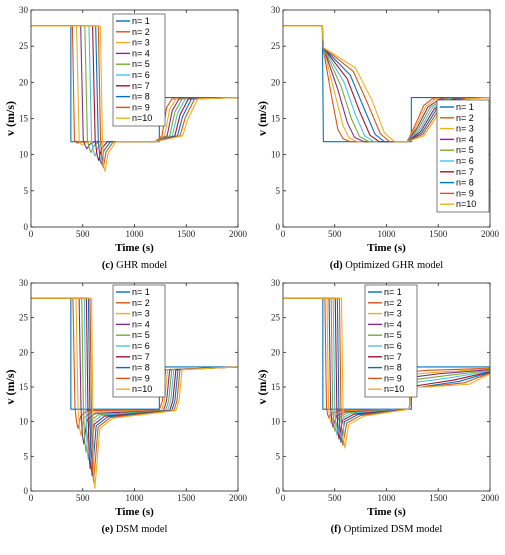 This screenshot has width=505, height=555. What do you see at coordinates (141, 265) in the screenshot?
I see `panel-caption-text: GHR model` at bounding box center [141, 265].